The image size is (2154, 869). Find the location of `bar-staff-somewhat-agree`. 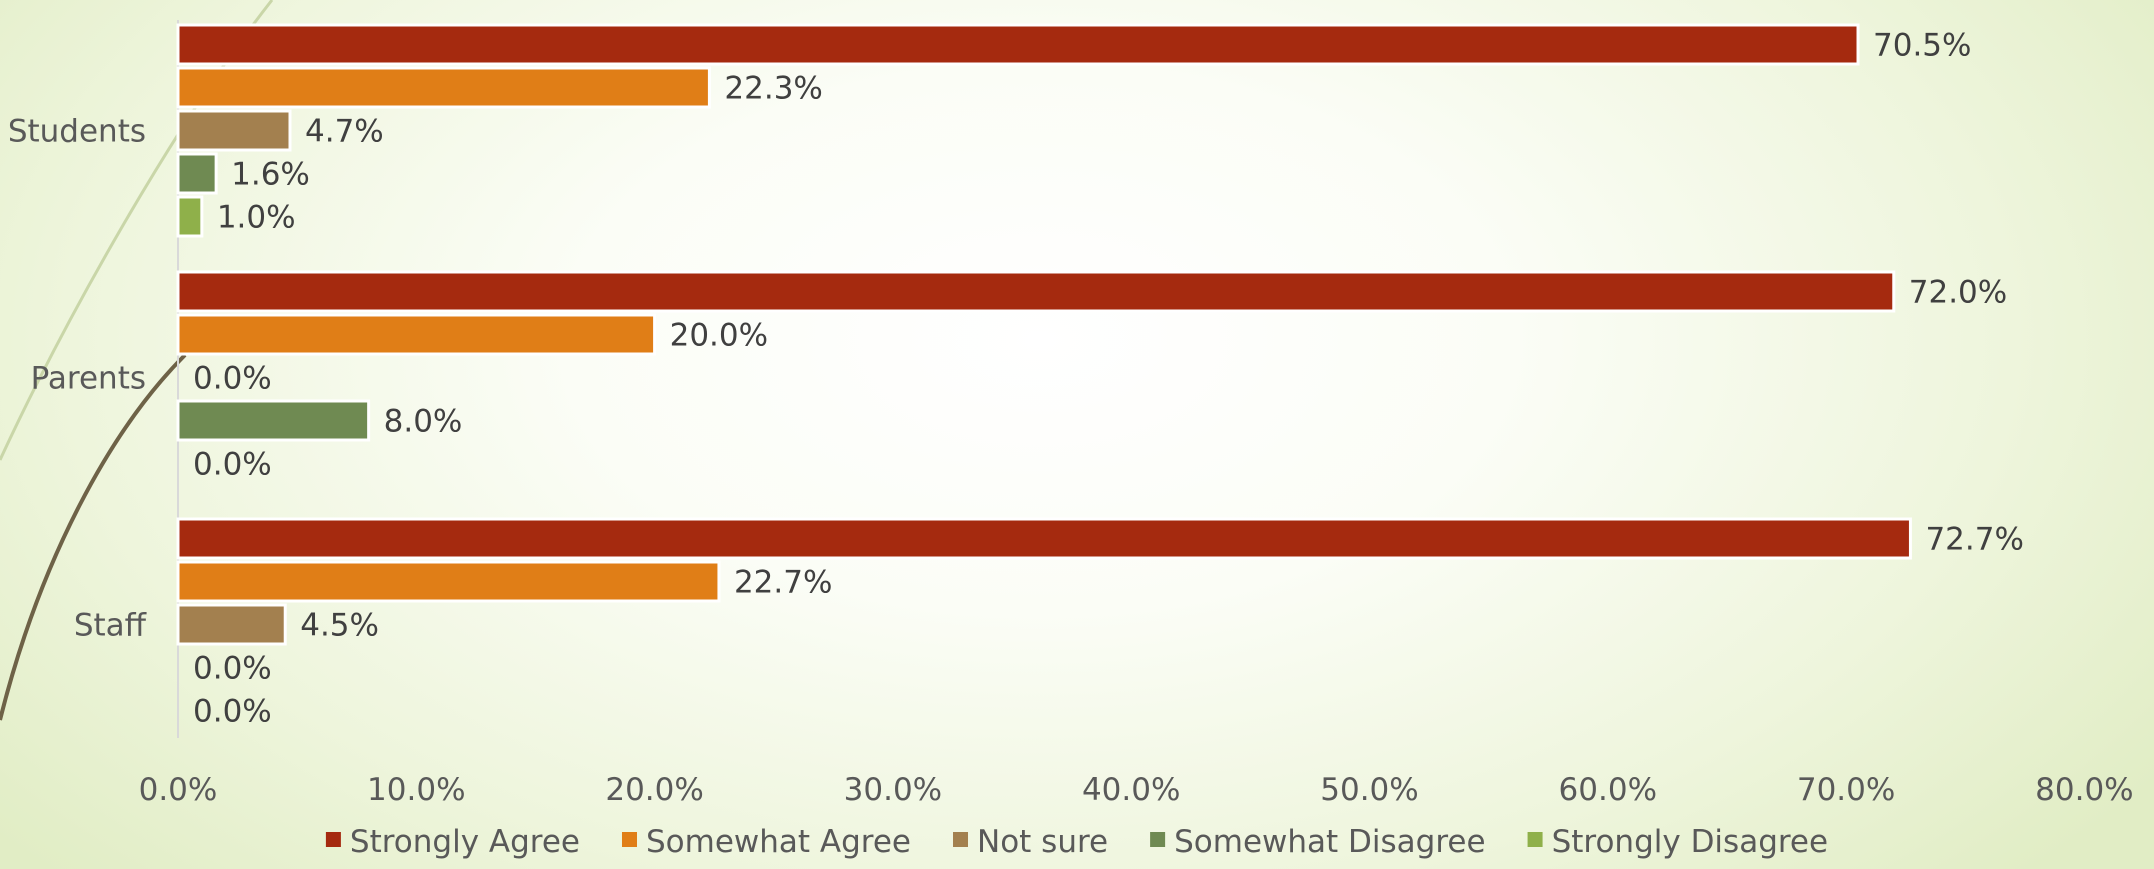

bar-staff-somewhat-agree is located at coordinates (448, 581).